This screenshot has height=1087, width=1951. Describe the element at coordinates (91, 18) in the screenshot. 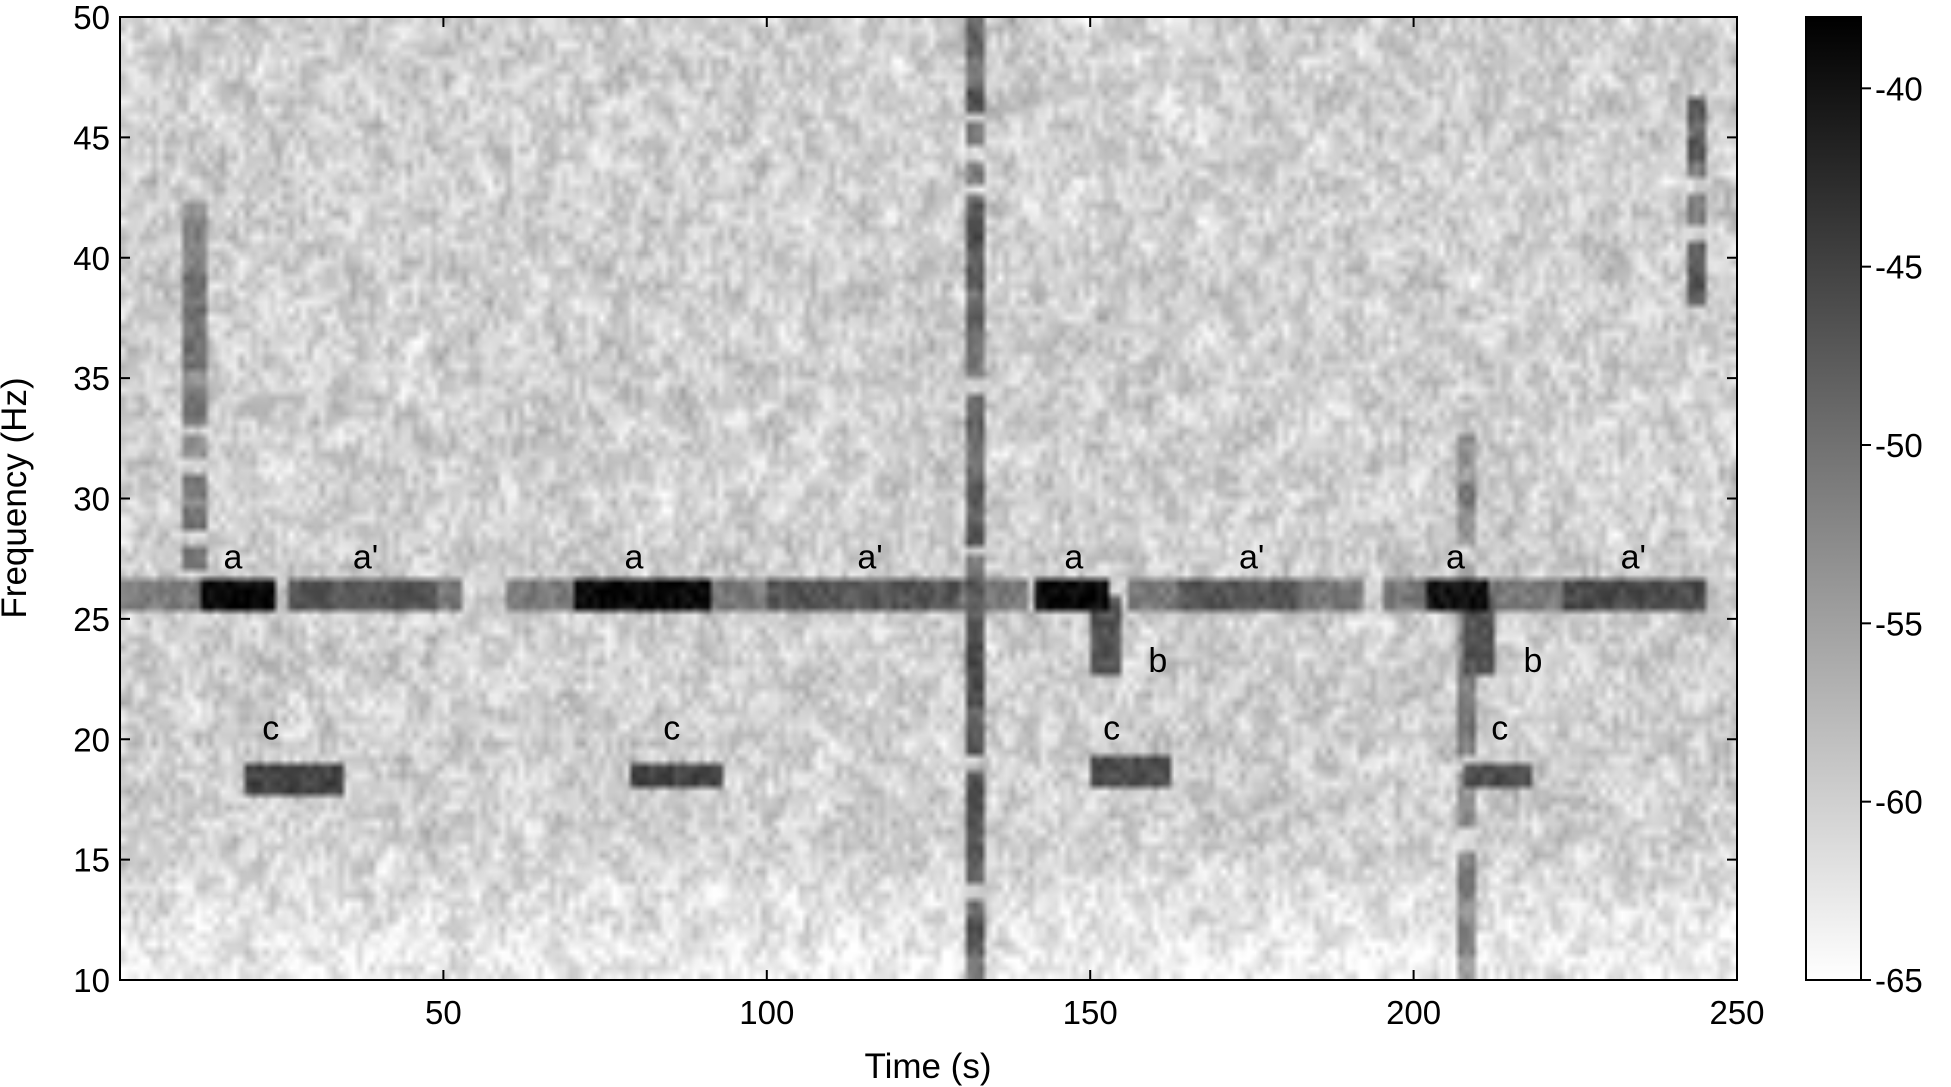

I see `y-tick-label: 50` at that location.